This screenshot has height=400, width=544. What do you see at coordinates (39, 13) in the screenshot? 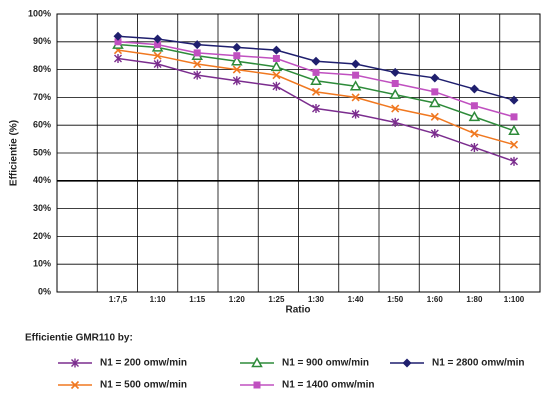
I see `y-tick-label: 100%` at bounding box center [39, 13].